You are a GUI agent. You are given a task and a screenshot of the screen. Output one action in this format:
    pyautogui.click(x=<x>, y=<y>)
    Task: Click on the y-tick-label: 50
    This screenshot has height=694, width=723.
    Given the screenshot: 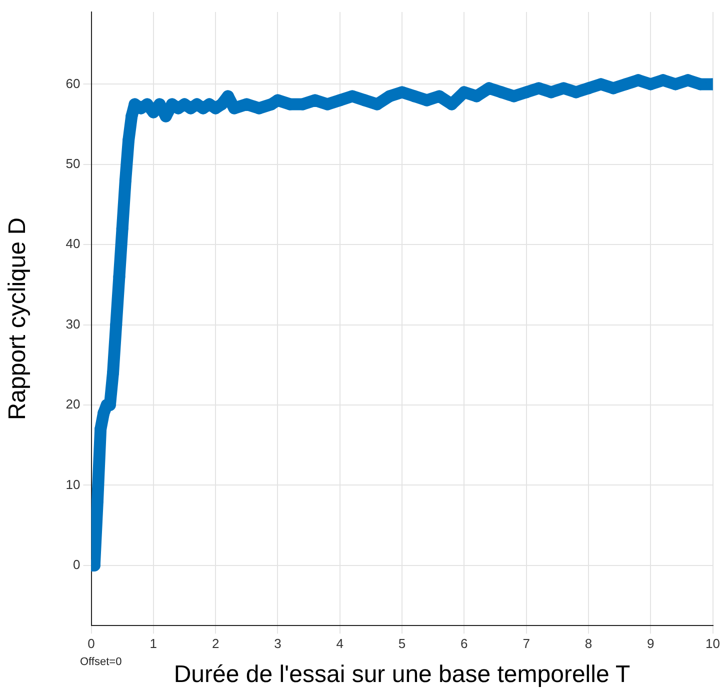 What is the action you would take?
    pyautogui.click(x=73, y=163)
    